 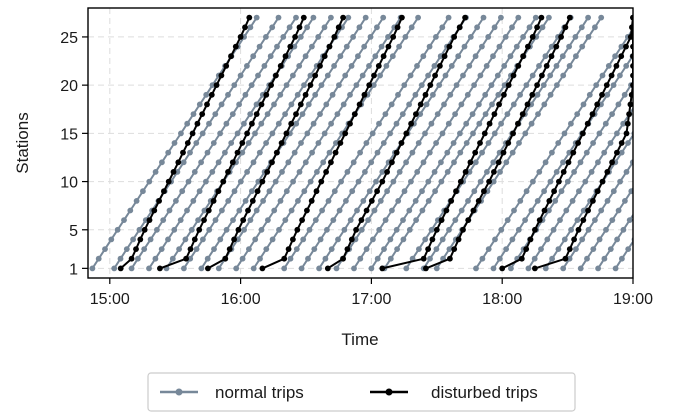 I want to click on normal-trip-27-line, so click(x=615, y=241).